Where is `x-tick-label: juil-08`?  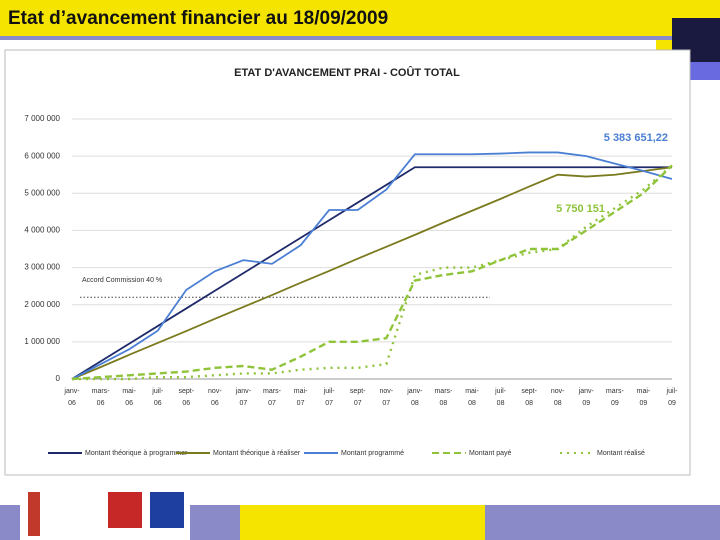 x-tick-label: juil-08 is located at coordinates (500, 397).